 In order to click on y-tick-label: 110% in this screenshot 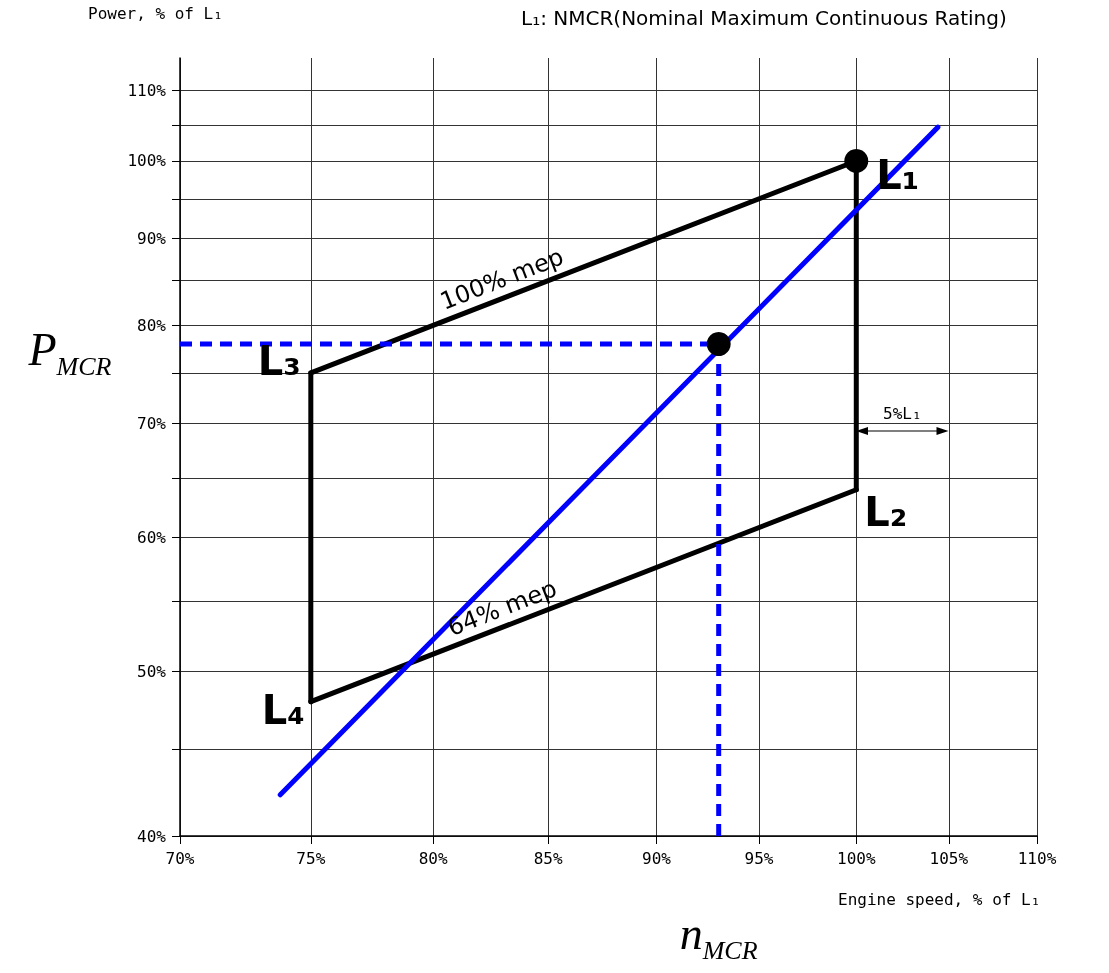, I will do `click(147, 91)`.